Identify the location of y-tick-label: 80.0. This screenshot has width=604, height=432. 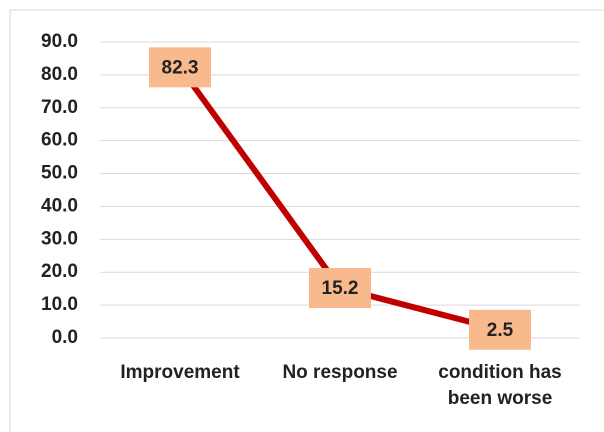
(59, 74).